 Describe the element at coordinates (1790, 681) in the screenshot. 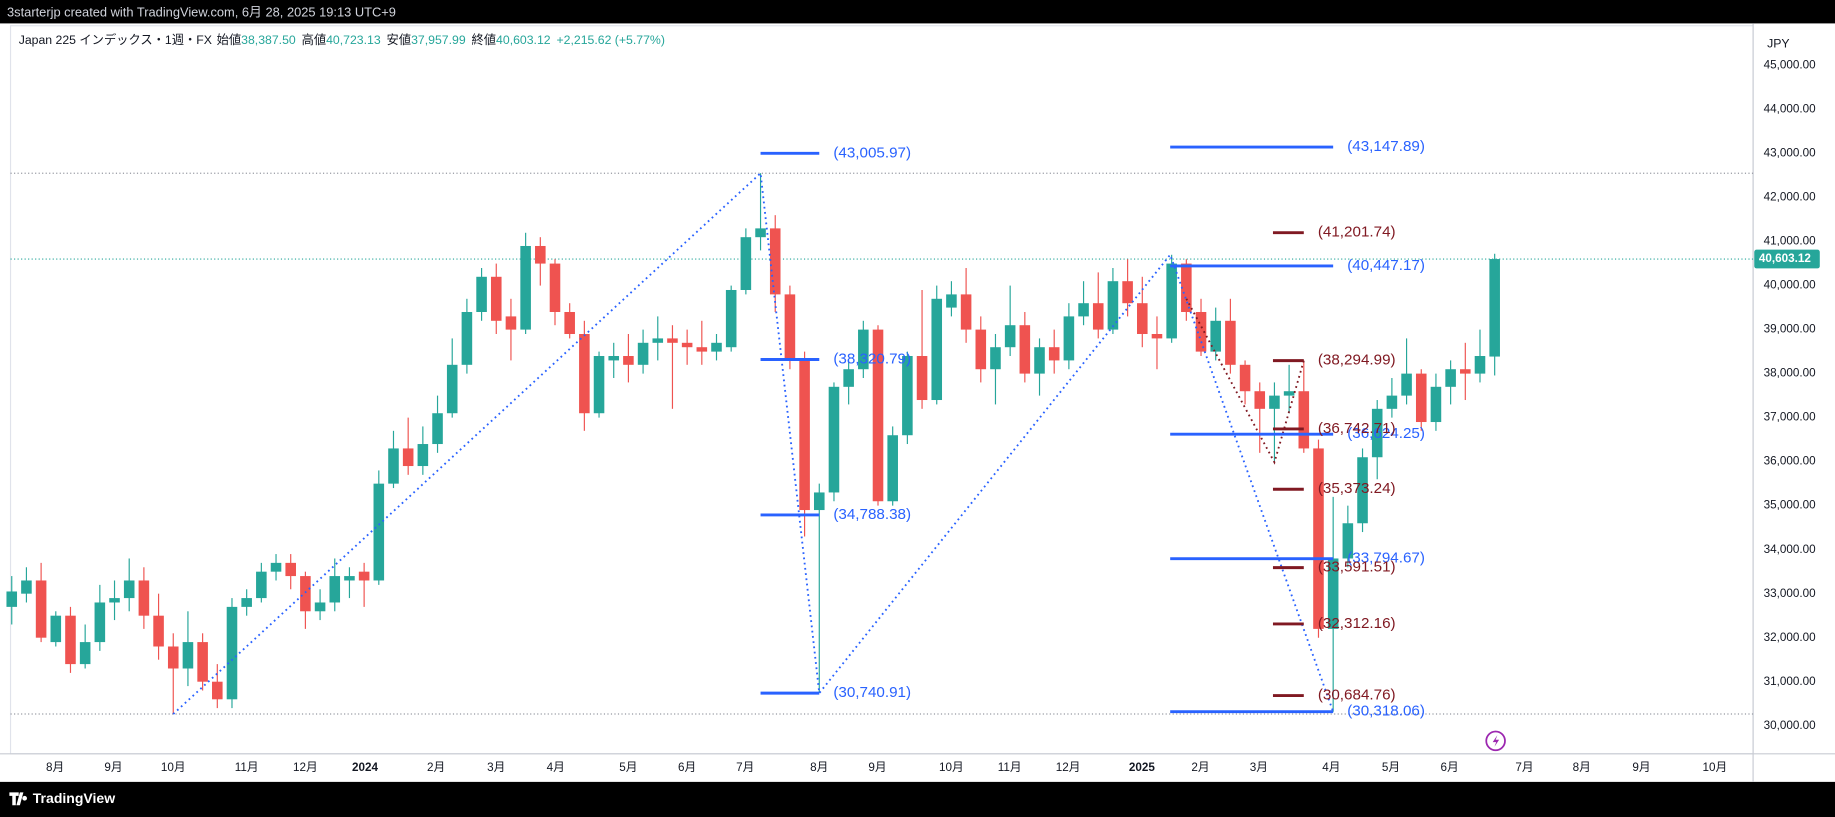

I see `y-tick-label: 31,000.00` at that location.